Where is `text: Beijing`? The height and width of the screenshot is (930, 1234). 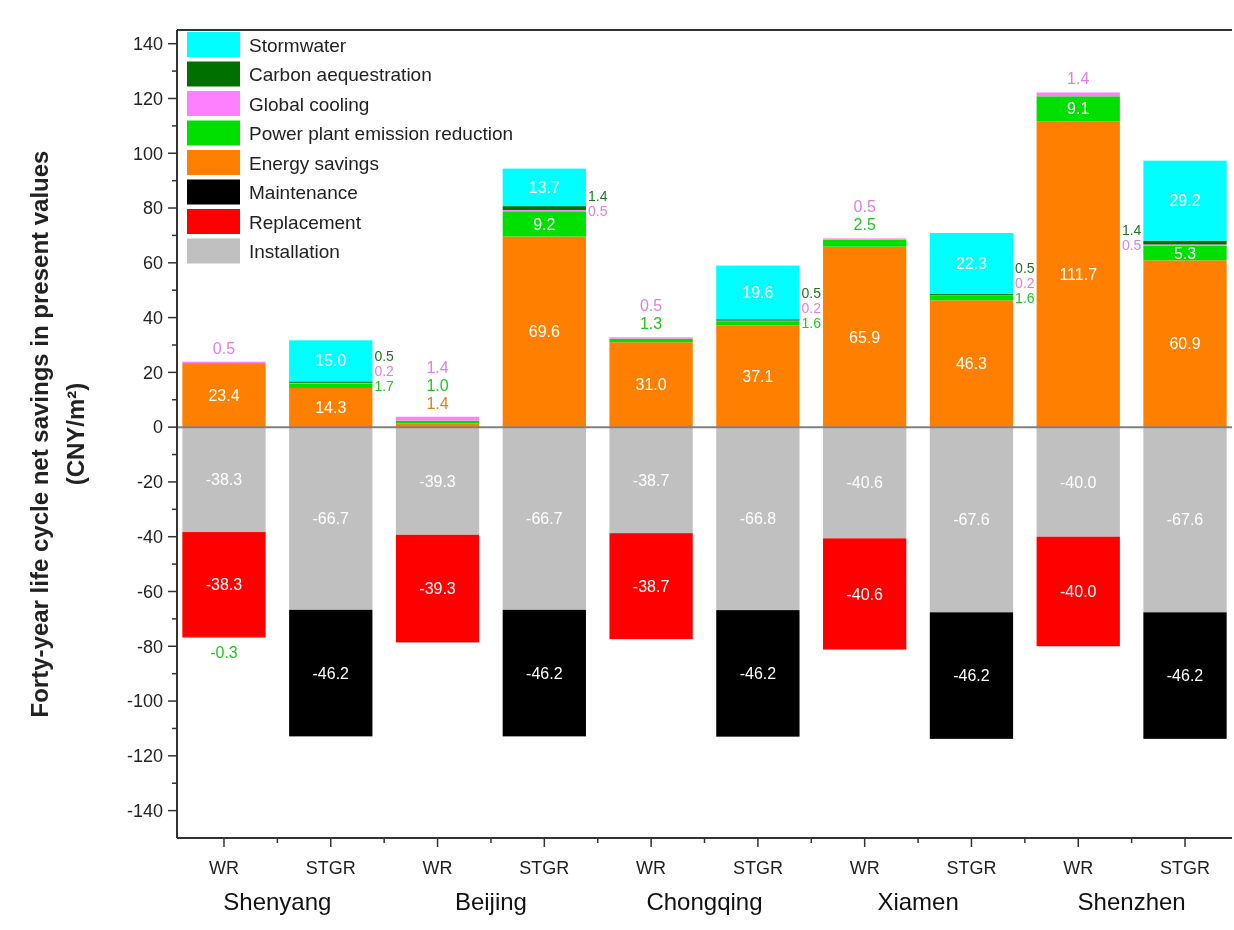
text: Beijing is located at coordinates (490, 901).